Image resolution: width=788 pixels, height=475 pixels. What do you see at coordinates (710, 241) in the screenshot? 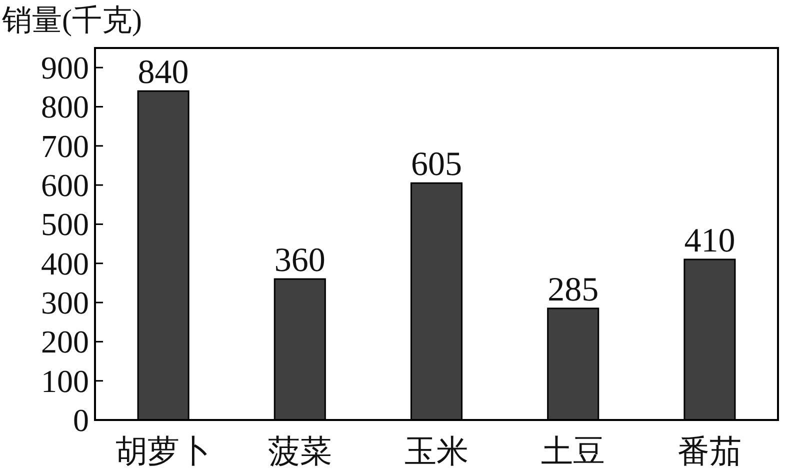
I see `data-label: 410` at bounding box center [710, 241].